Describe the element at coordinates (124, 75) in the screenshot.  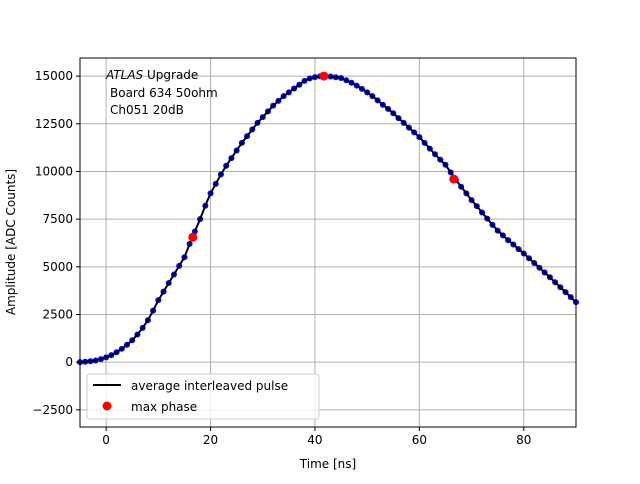
I see `annotation-atlas: ATLAS` at that location.